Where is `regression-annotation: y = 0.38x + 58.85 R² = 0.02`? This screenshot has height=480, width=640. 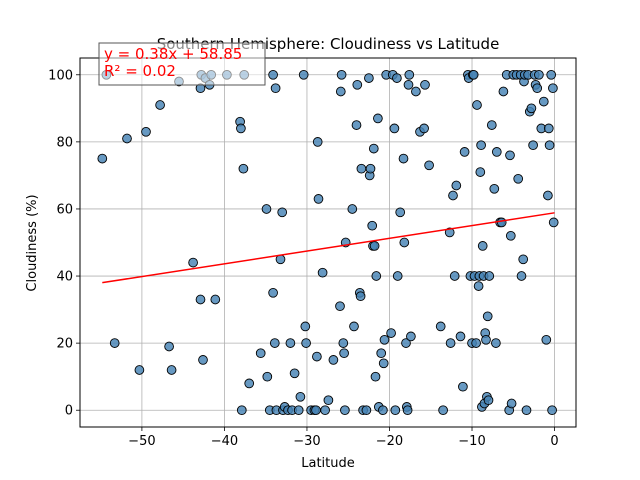 regression-annotation: y = 0.38x + 58.85 R² = 0.02 is located at coordinates (182, 64).